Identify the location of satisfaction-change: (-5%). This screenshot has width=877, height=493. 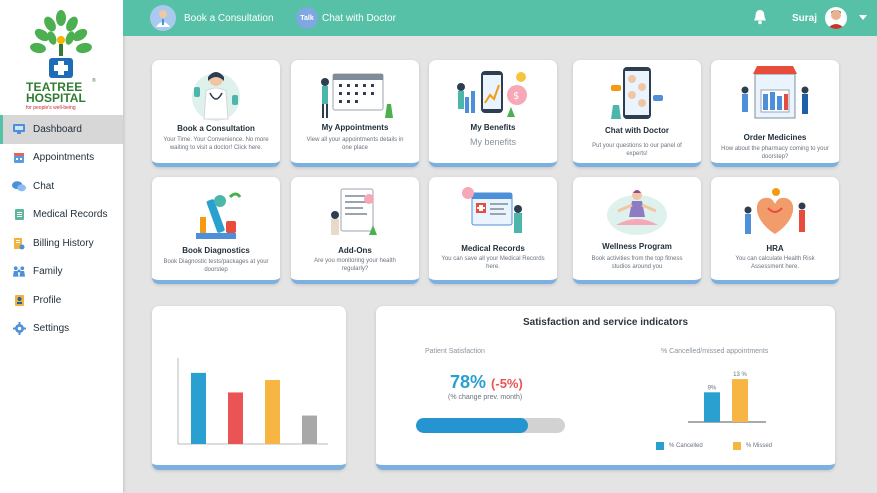
(507, 383).